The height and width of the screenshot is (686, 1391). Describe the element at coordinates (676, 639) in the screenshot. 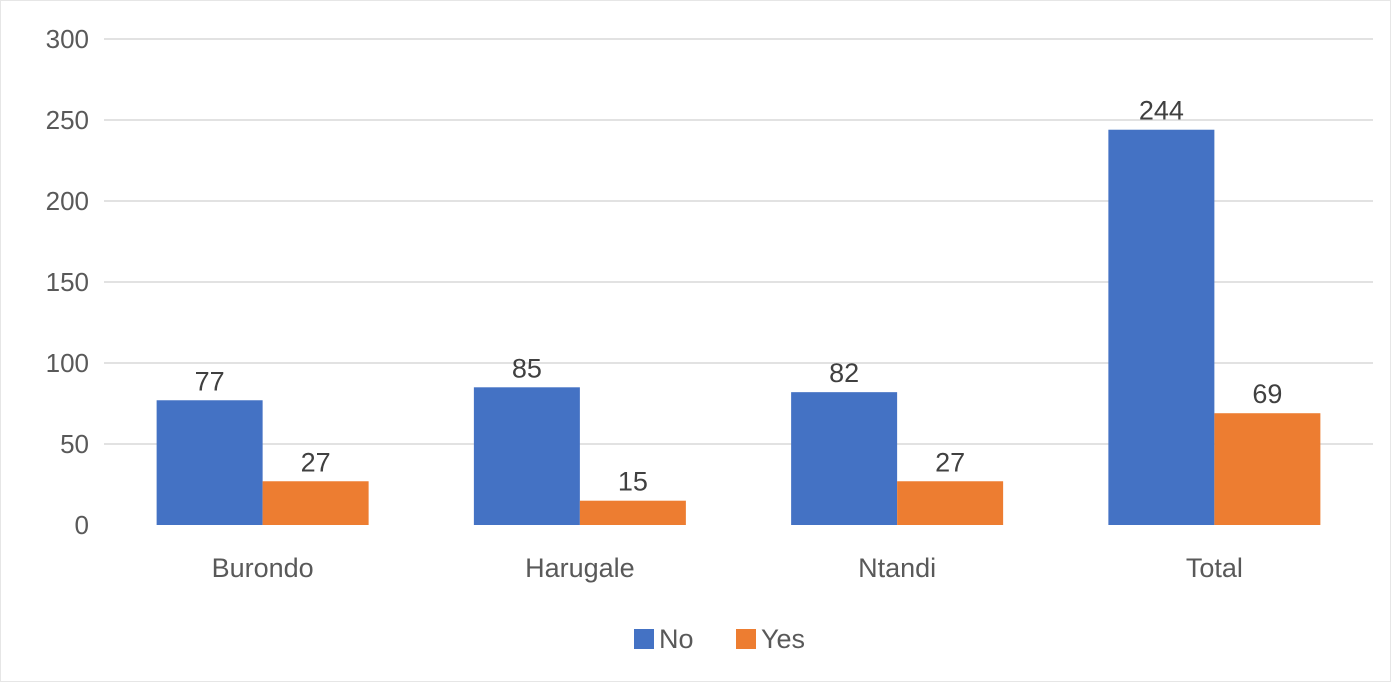

I see `legend-label-no: No` at that location.